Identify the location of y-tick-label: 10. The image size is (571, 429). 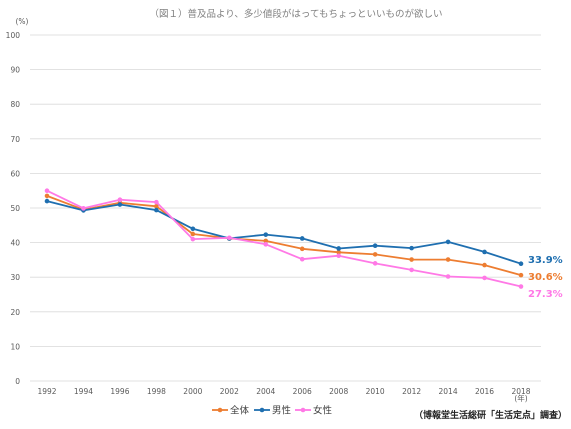
(15, 346).